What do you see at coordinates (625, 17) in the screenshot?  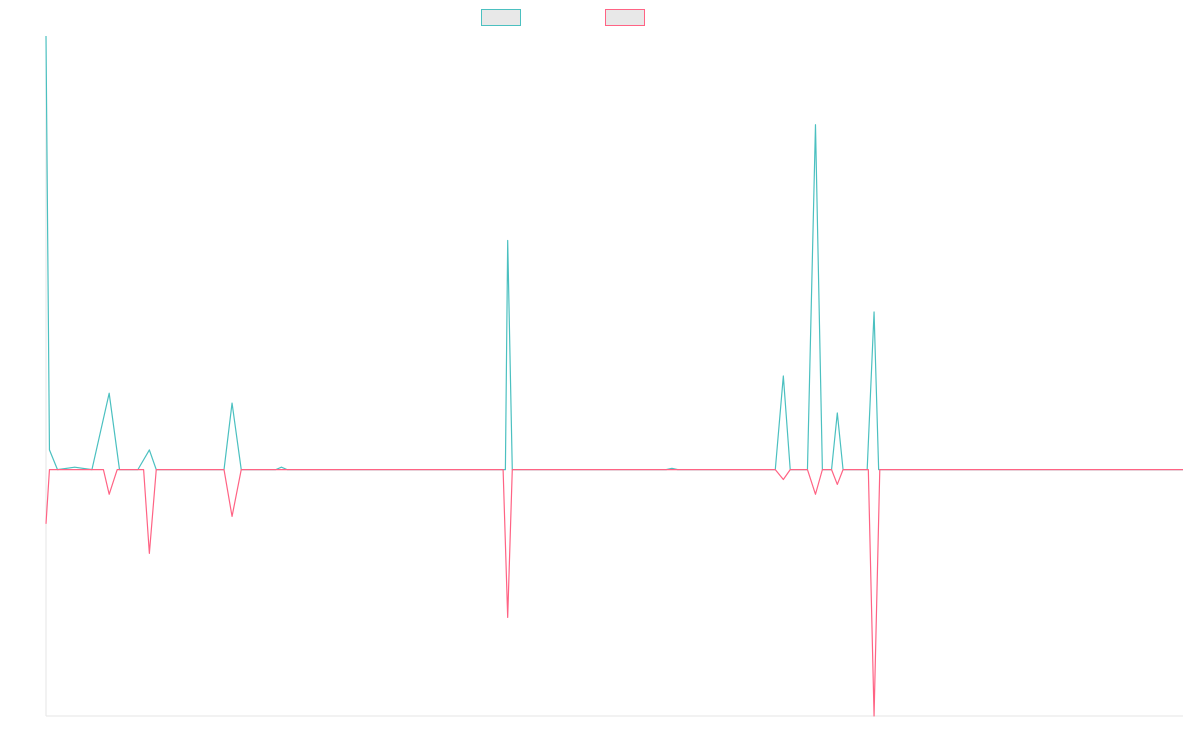 I see `legend-swatch-negative` at bounding box center [625, 17].